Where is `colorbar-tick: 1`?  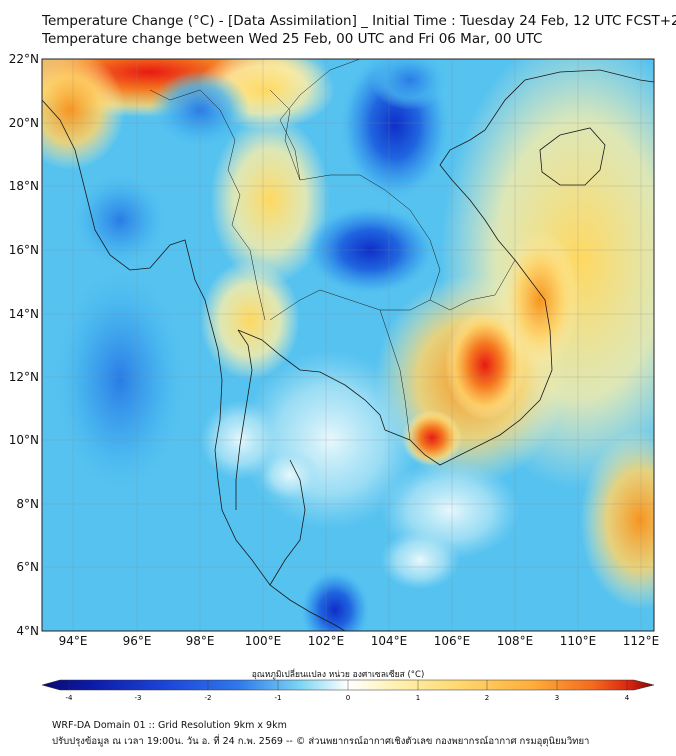 colorbar-tick: 1 is located at coordinates (418, 698).